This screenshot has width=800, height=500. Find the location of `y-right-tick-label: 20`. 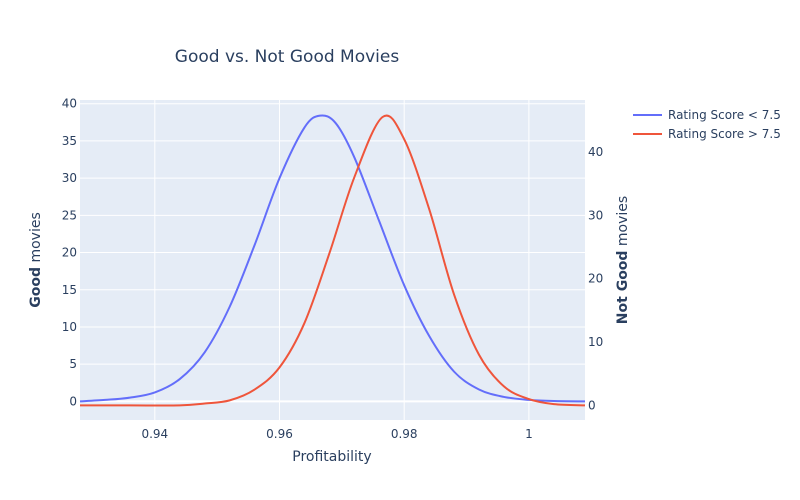

y-right-tick-label: 20 is located at coordinates (595, 279).